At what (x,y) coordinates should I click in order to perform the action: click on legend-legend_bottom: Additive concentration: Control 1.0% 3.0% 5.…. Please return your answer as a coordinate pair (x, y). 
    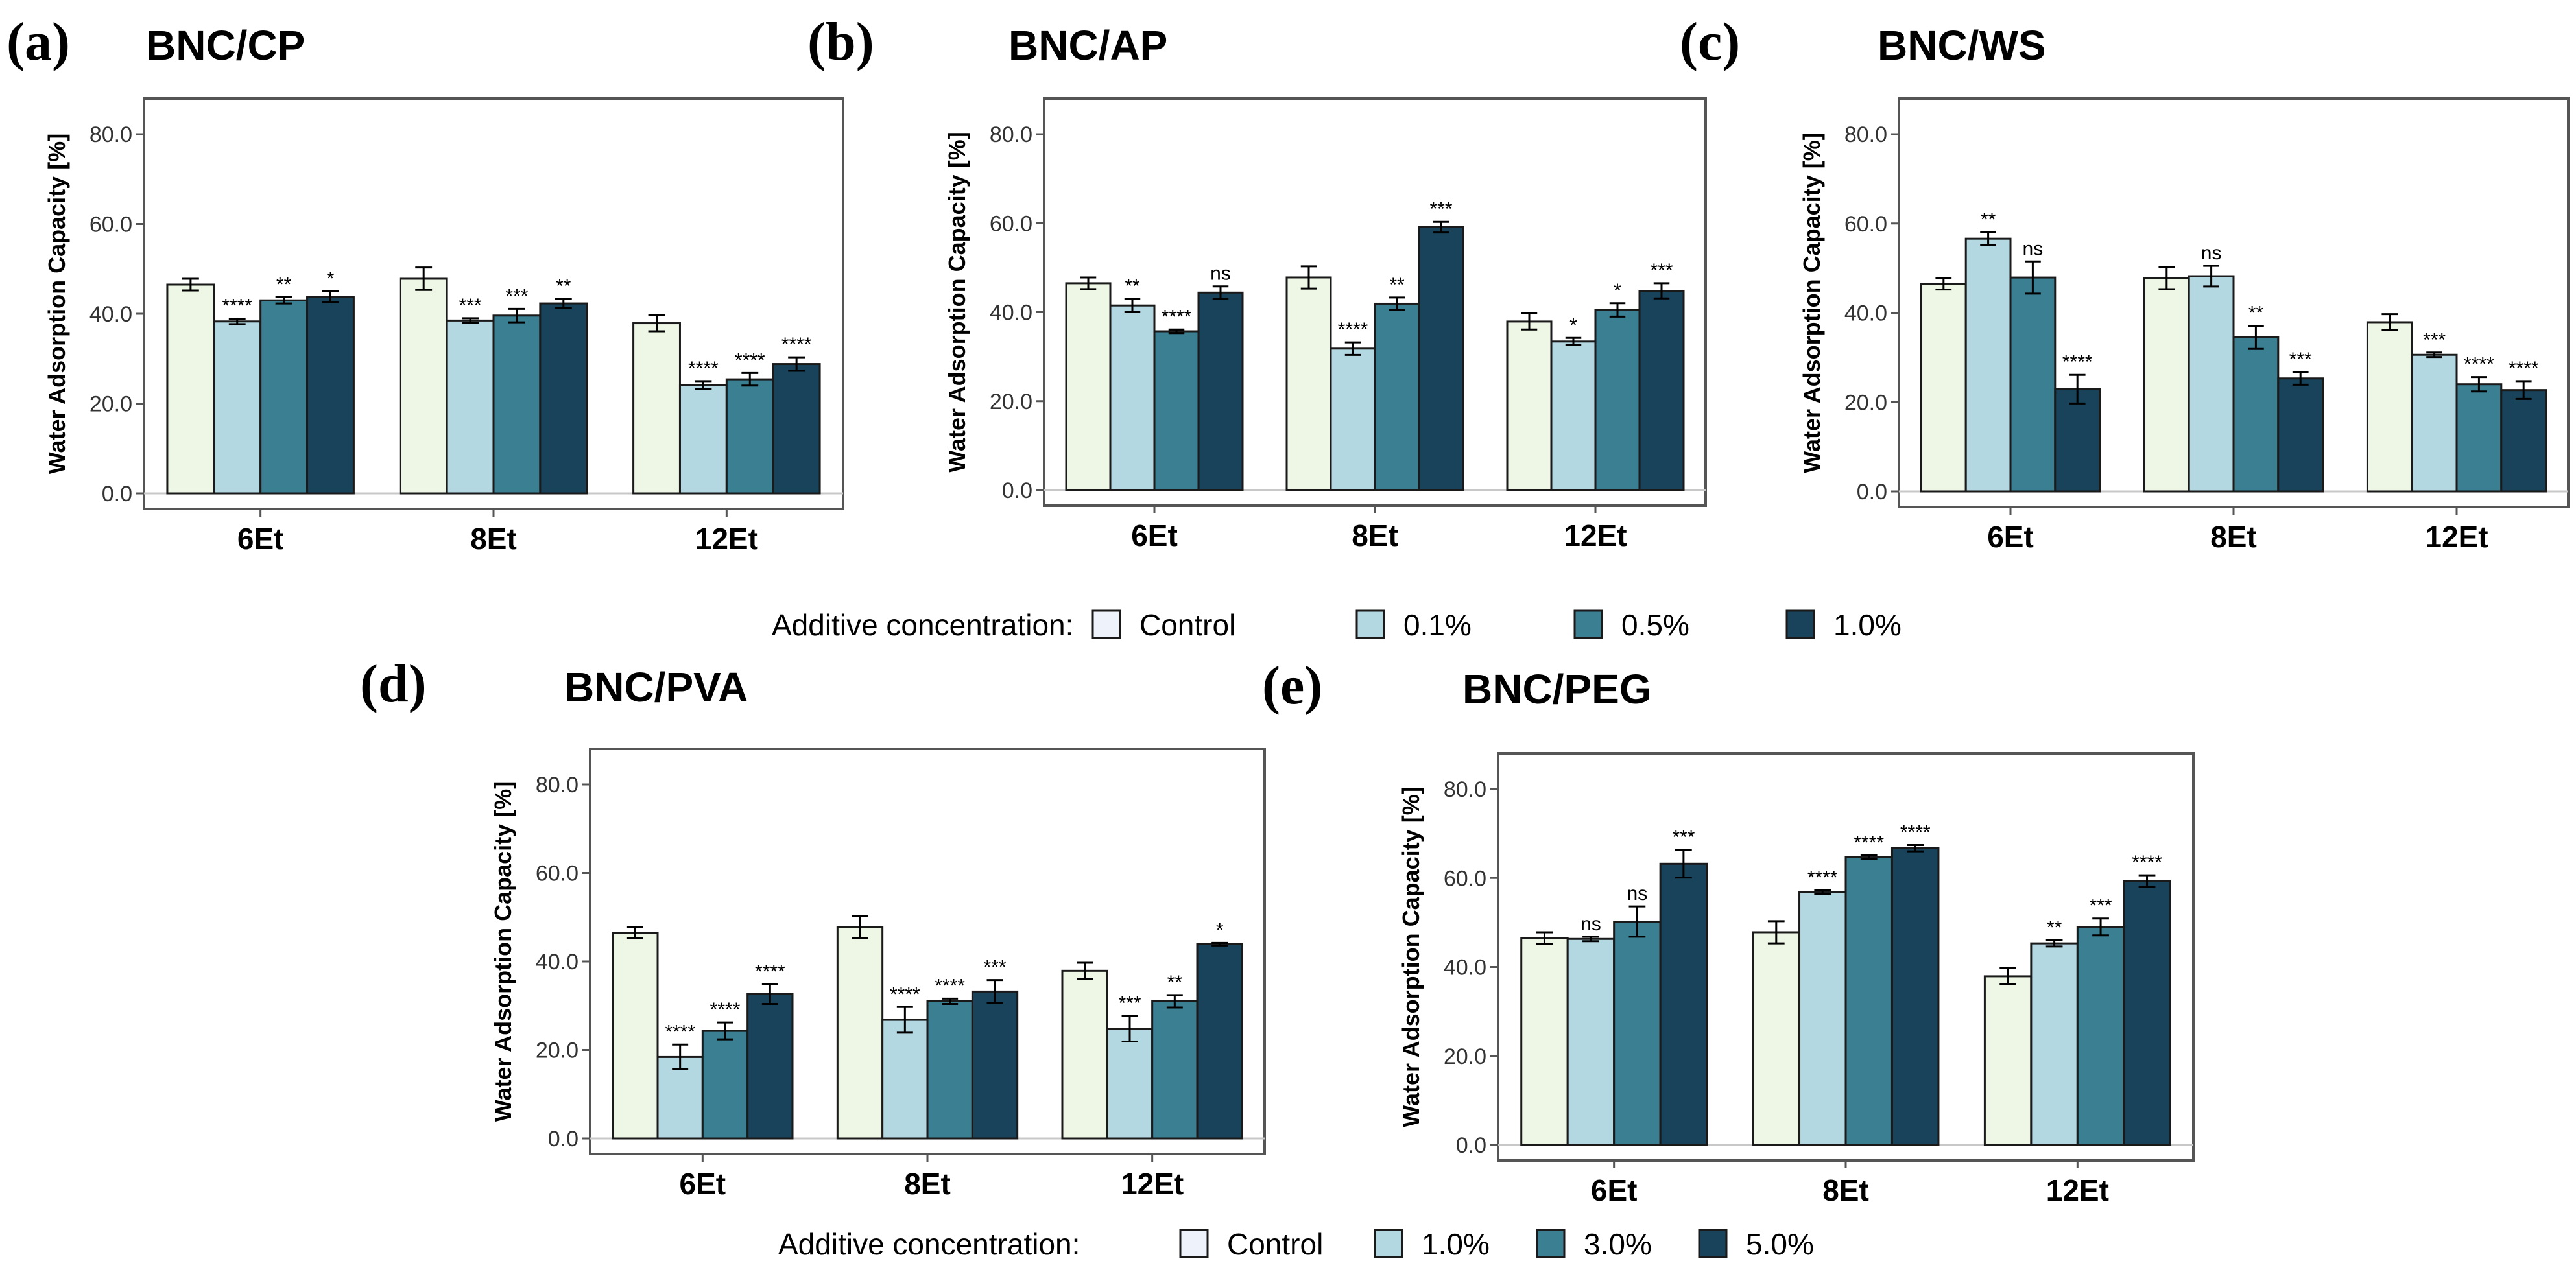
    Looking at the image, I should click on (1296, 1244).